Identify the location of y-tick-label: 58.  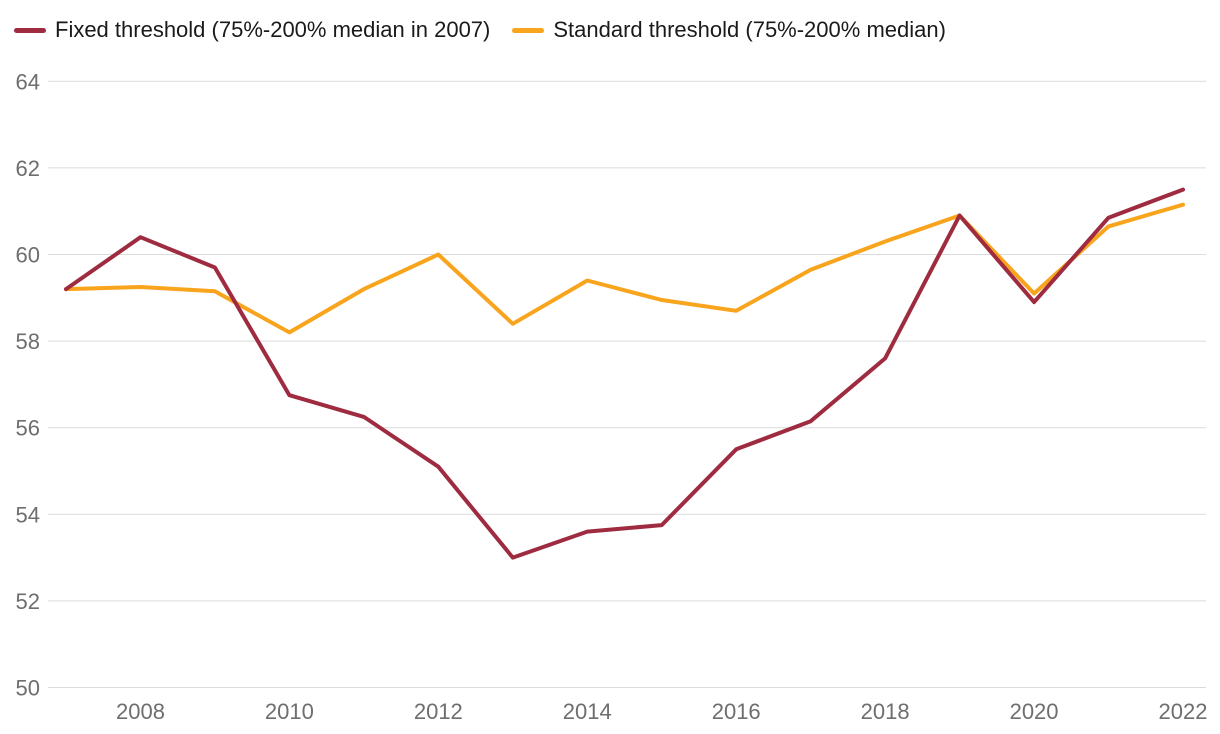
(28, 341).